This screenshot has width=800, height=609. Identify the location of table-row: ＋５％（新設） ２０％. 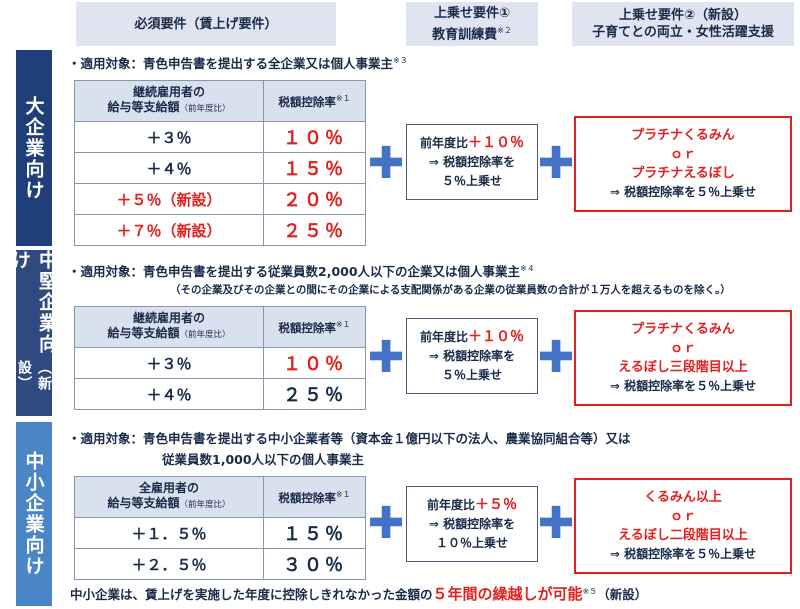
(220, 199).